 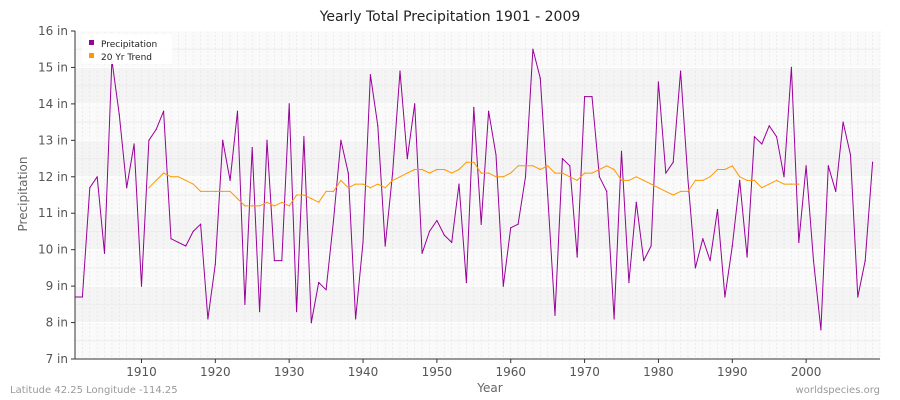 What do you see at coordinates (437, 372) in the screenshot?
I see `x-tick-label: 1950` at bounding box center [437, 372].